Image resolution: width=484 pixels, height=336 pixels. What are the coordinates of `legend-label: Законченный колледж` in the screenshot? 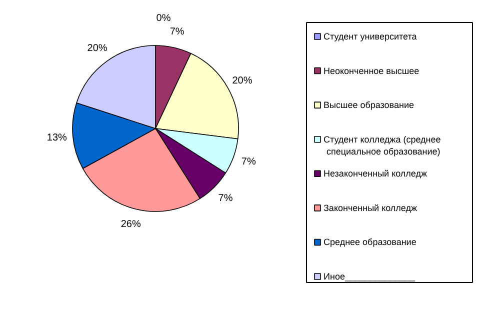 It's located at (371, 207).